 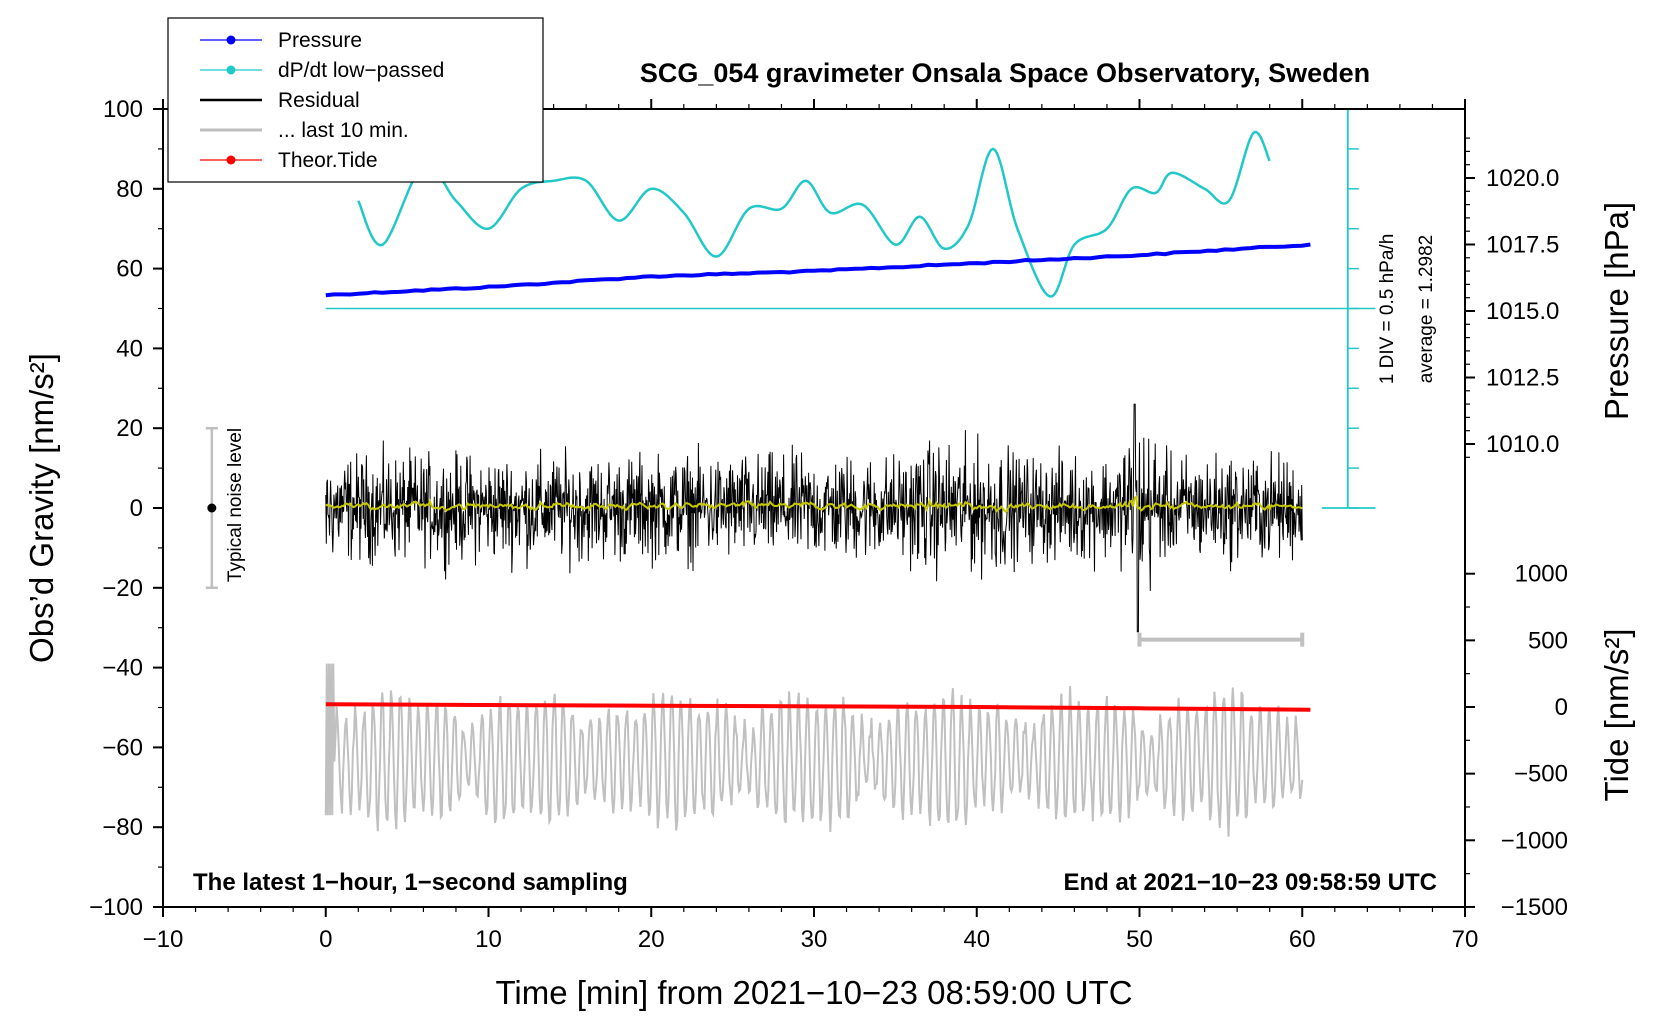 What do you see at coordinates (818, 707) in the screenshot?
I see `theor-tide-line` at bounding box center [818, 707].